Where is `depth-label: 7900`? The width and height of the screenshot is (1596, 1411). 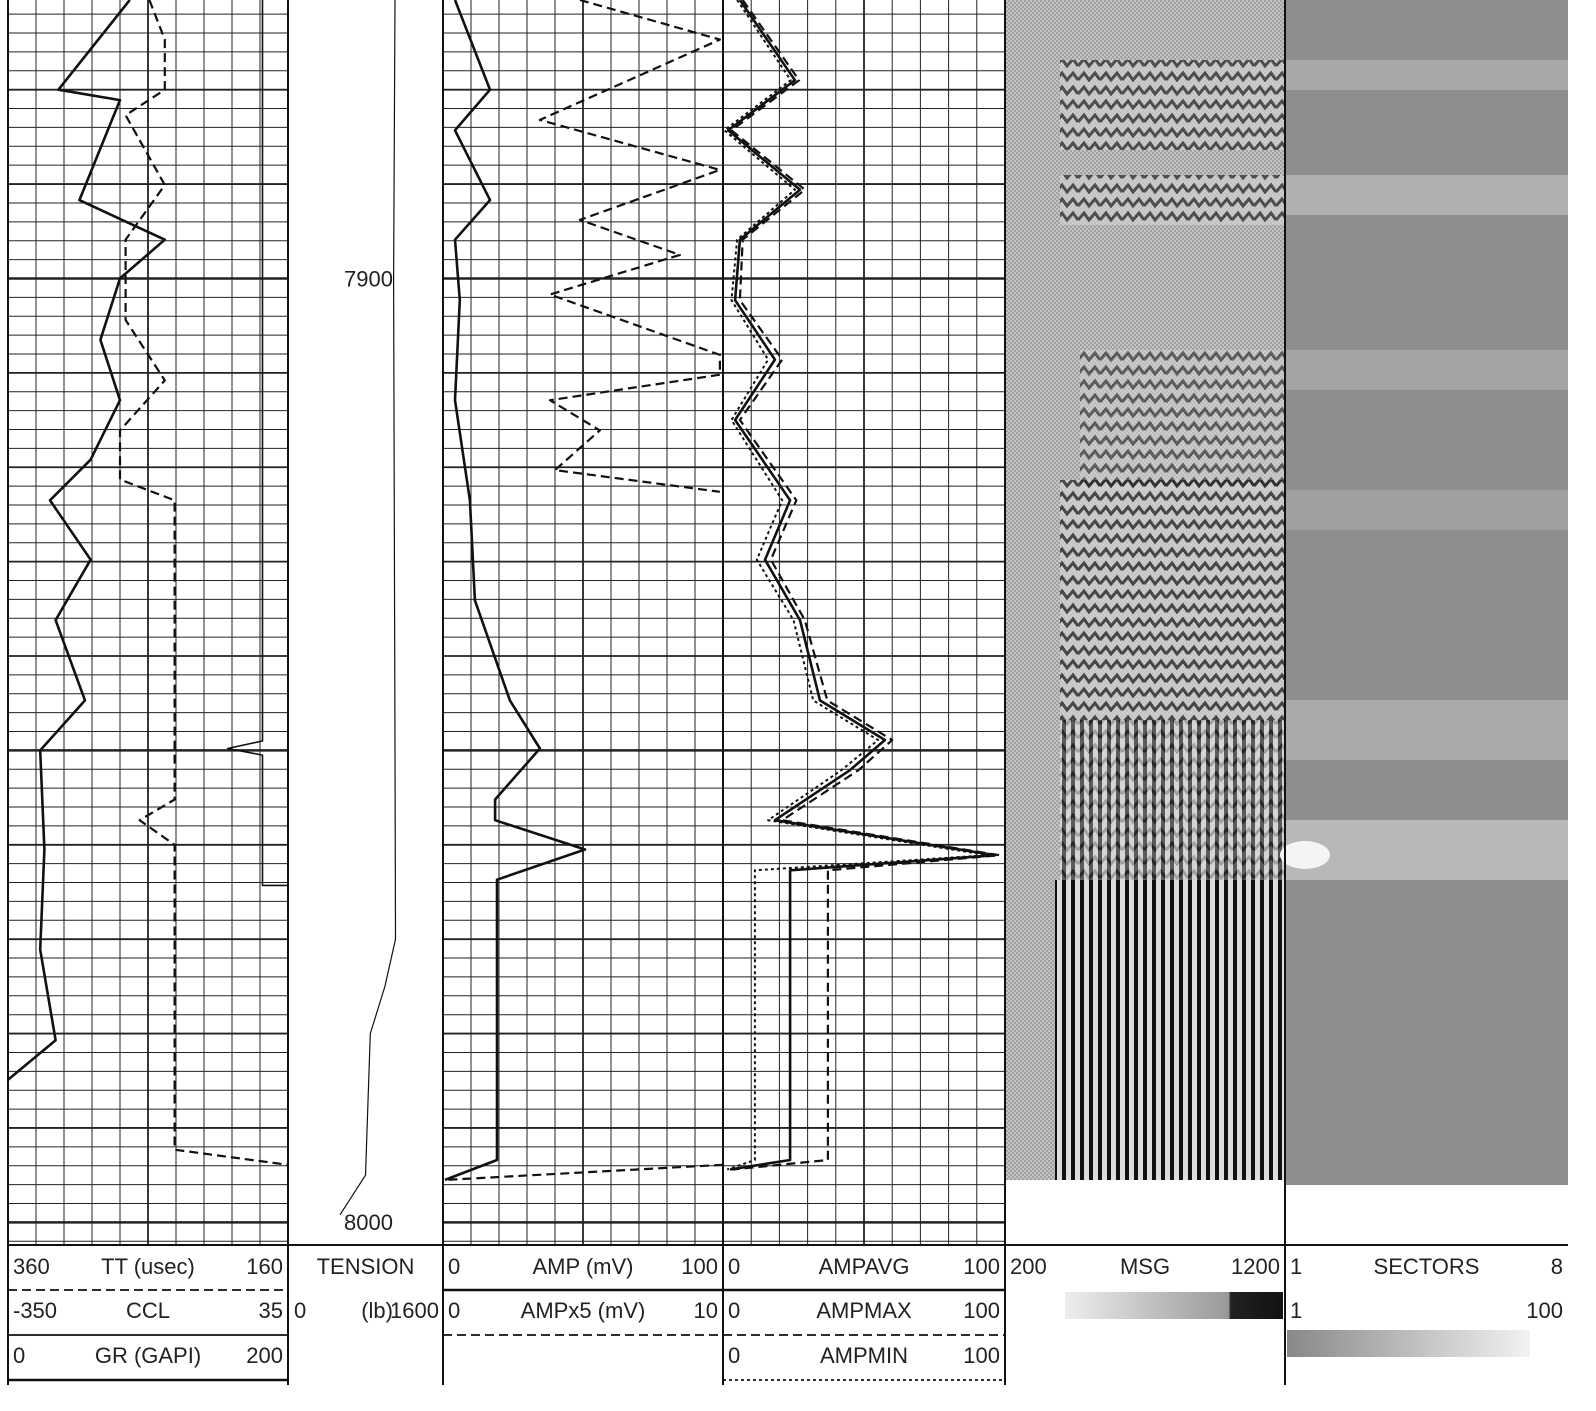
depth-label: 7900 is located at coordinates (368, 278).